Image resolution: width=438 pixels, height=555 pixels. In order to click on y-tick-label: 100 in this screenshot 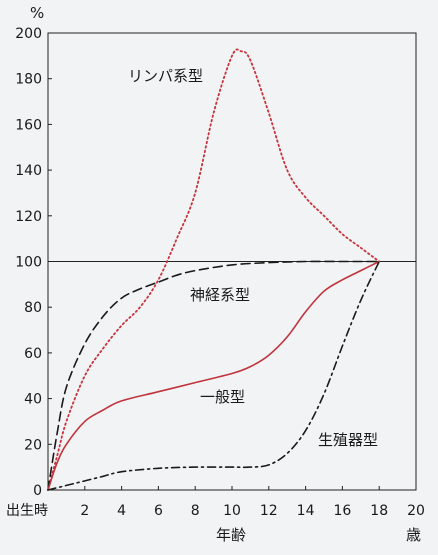, I will do `click(28, 263)`.